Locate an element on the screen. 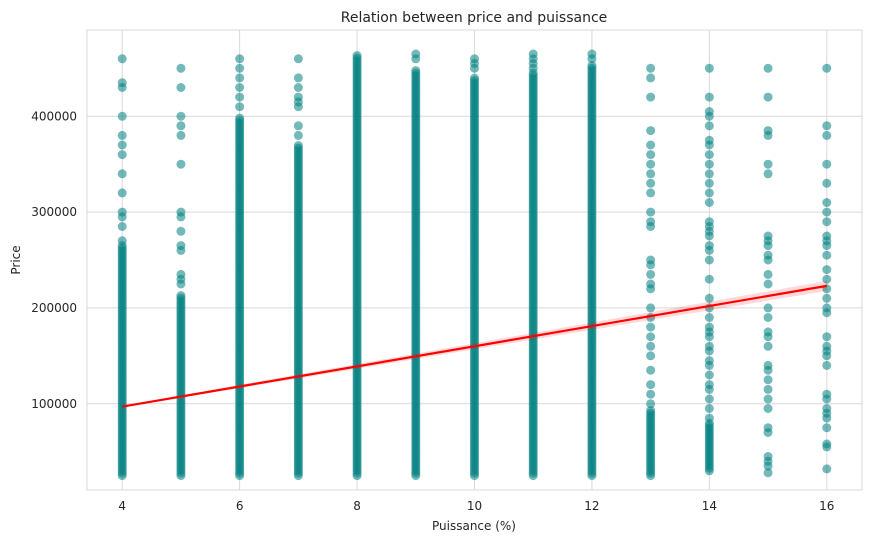 The width and height of the screenshot is (870, 549). x-tick-label: 8 is located at coordinates (357, 506).